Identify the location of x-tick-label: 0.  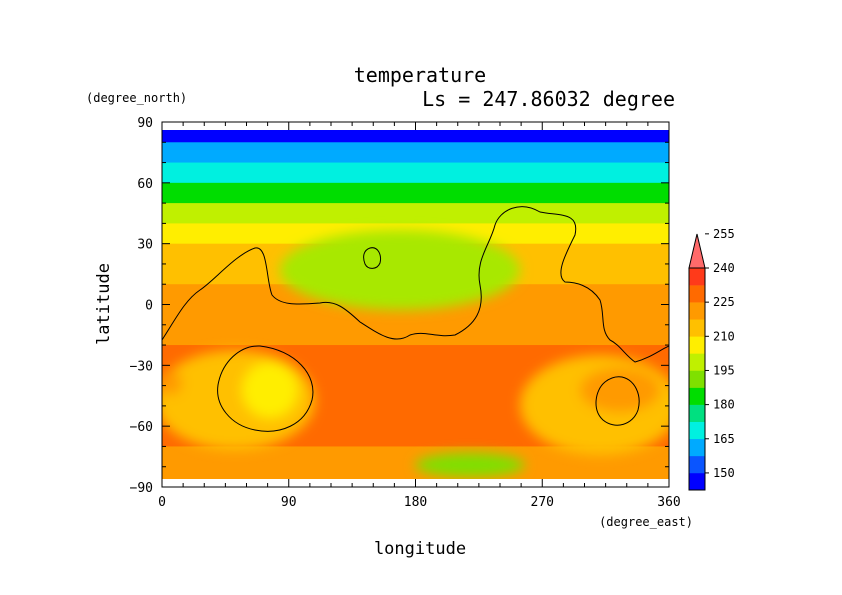
(162, 502).